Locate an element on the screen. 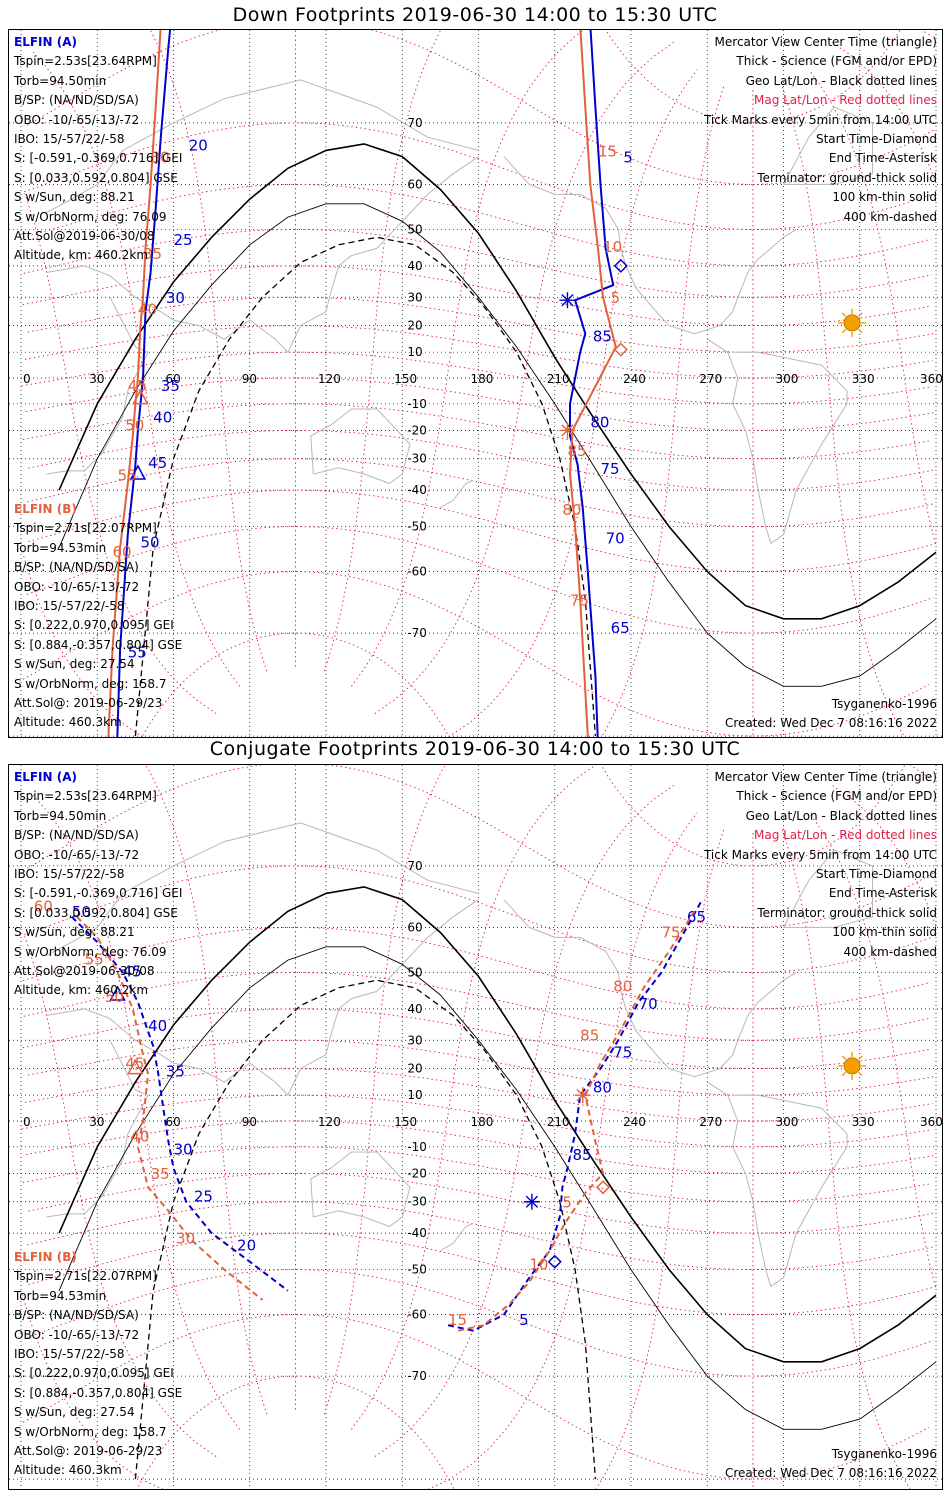 The width and height of the screenshot is (950, 1500). info-line: Torb=94.53min is located at coordinates (60, 547).